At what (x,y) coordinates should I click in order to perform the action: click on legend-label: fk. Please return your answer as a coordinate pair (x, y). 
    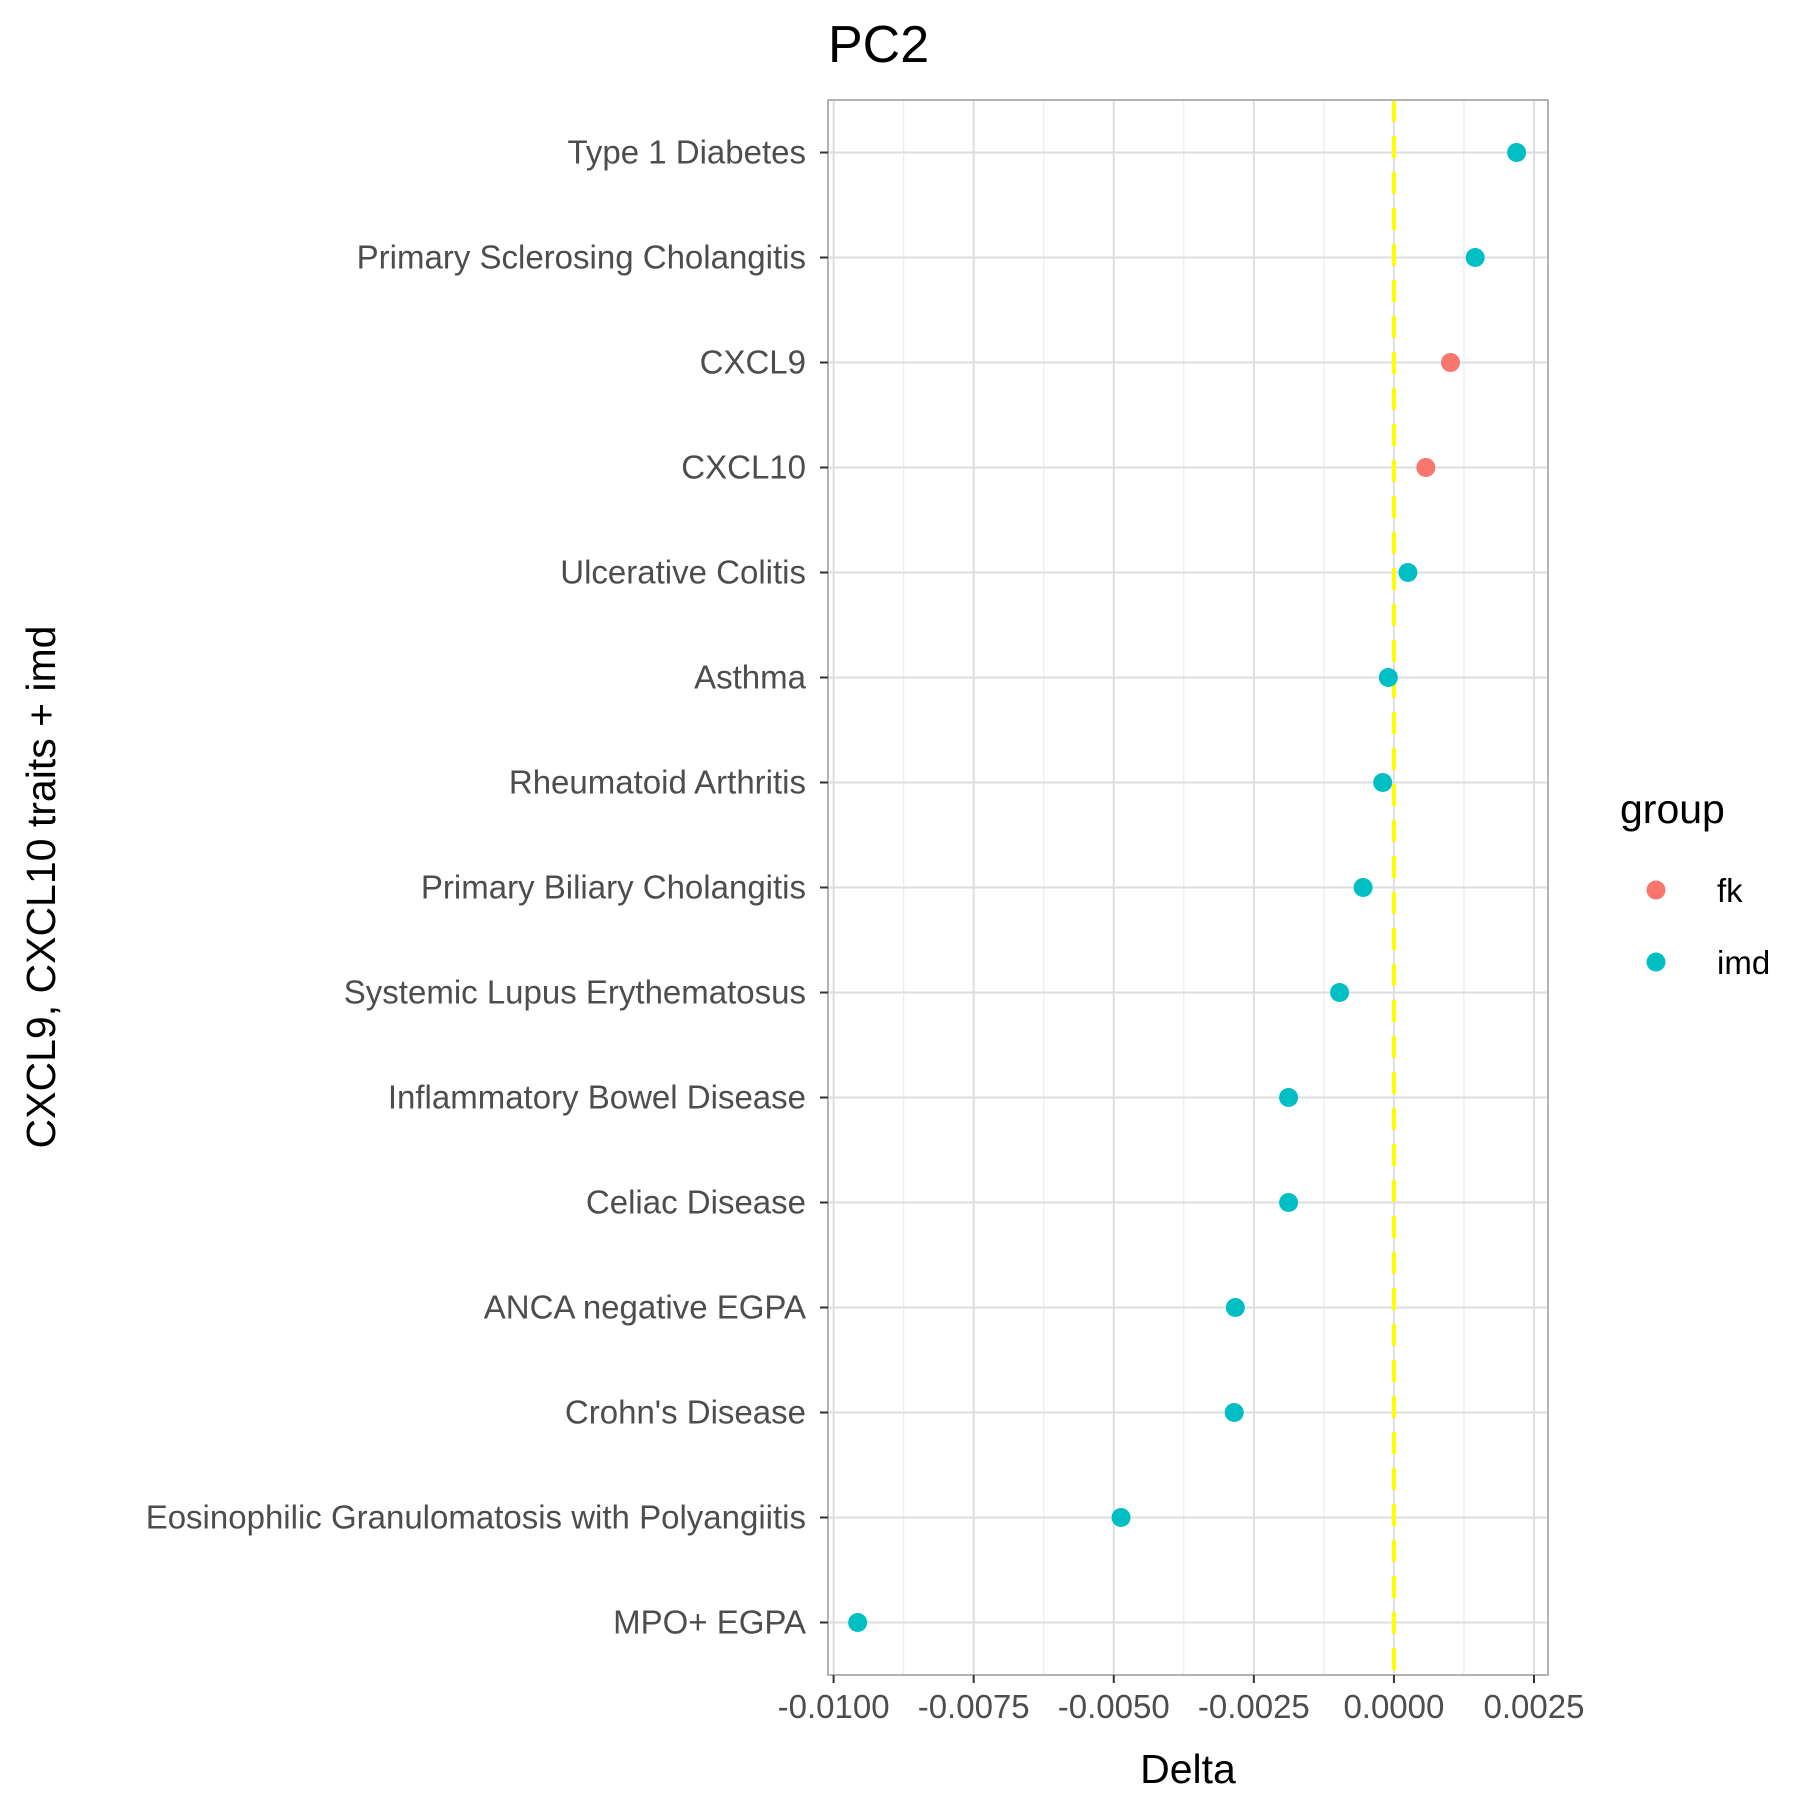
    Looking at the image, I should click on (1730, 890).